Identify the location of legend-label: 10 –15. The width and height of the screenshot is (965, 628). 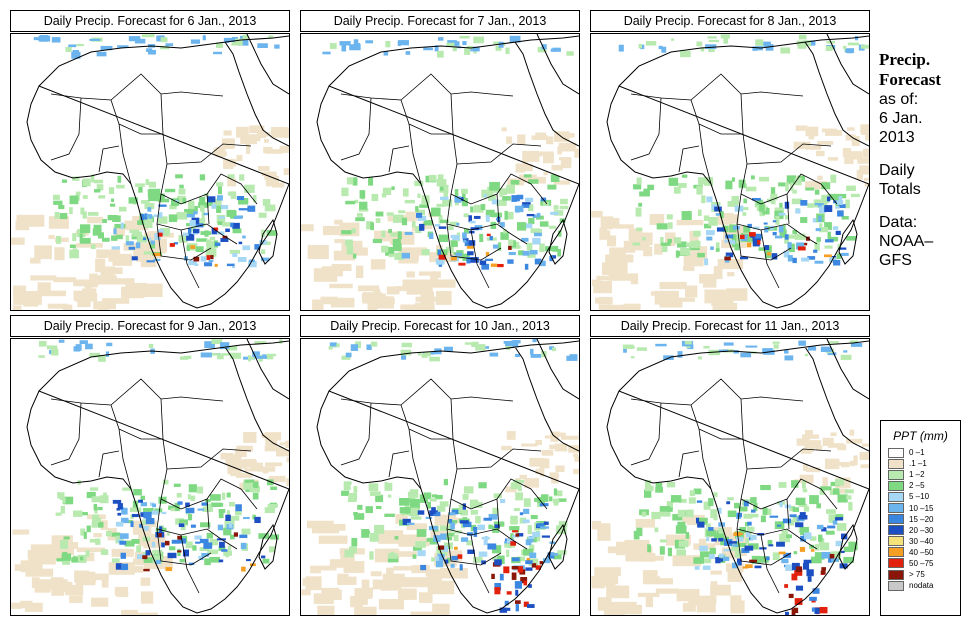
(921, 508).